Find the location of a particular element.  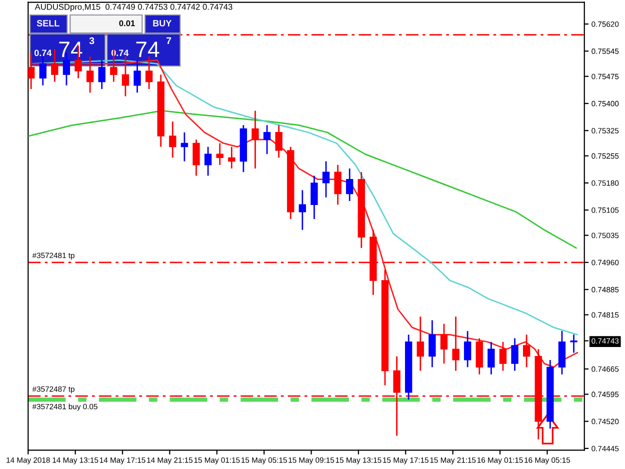

annotation: 74 is located at coordinates (148, 49).